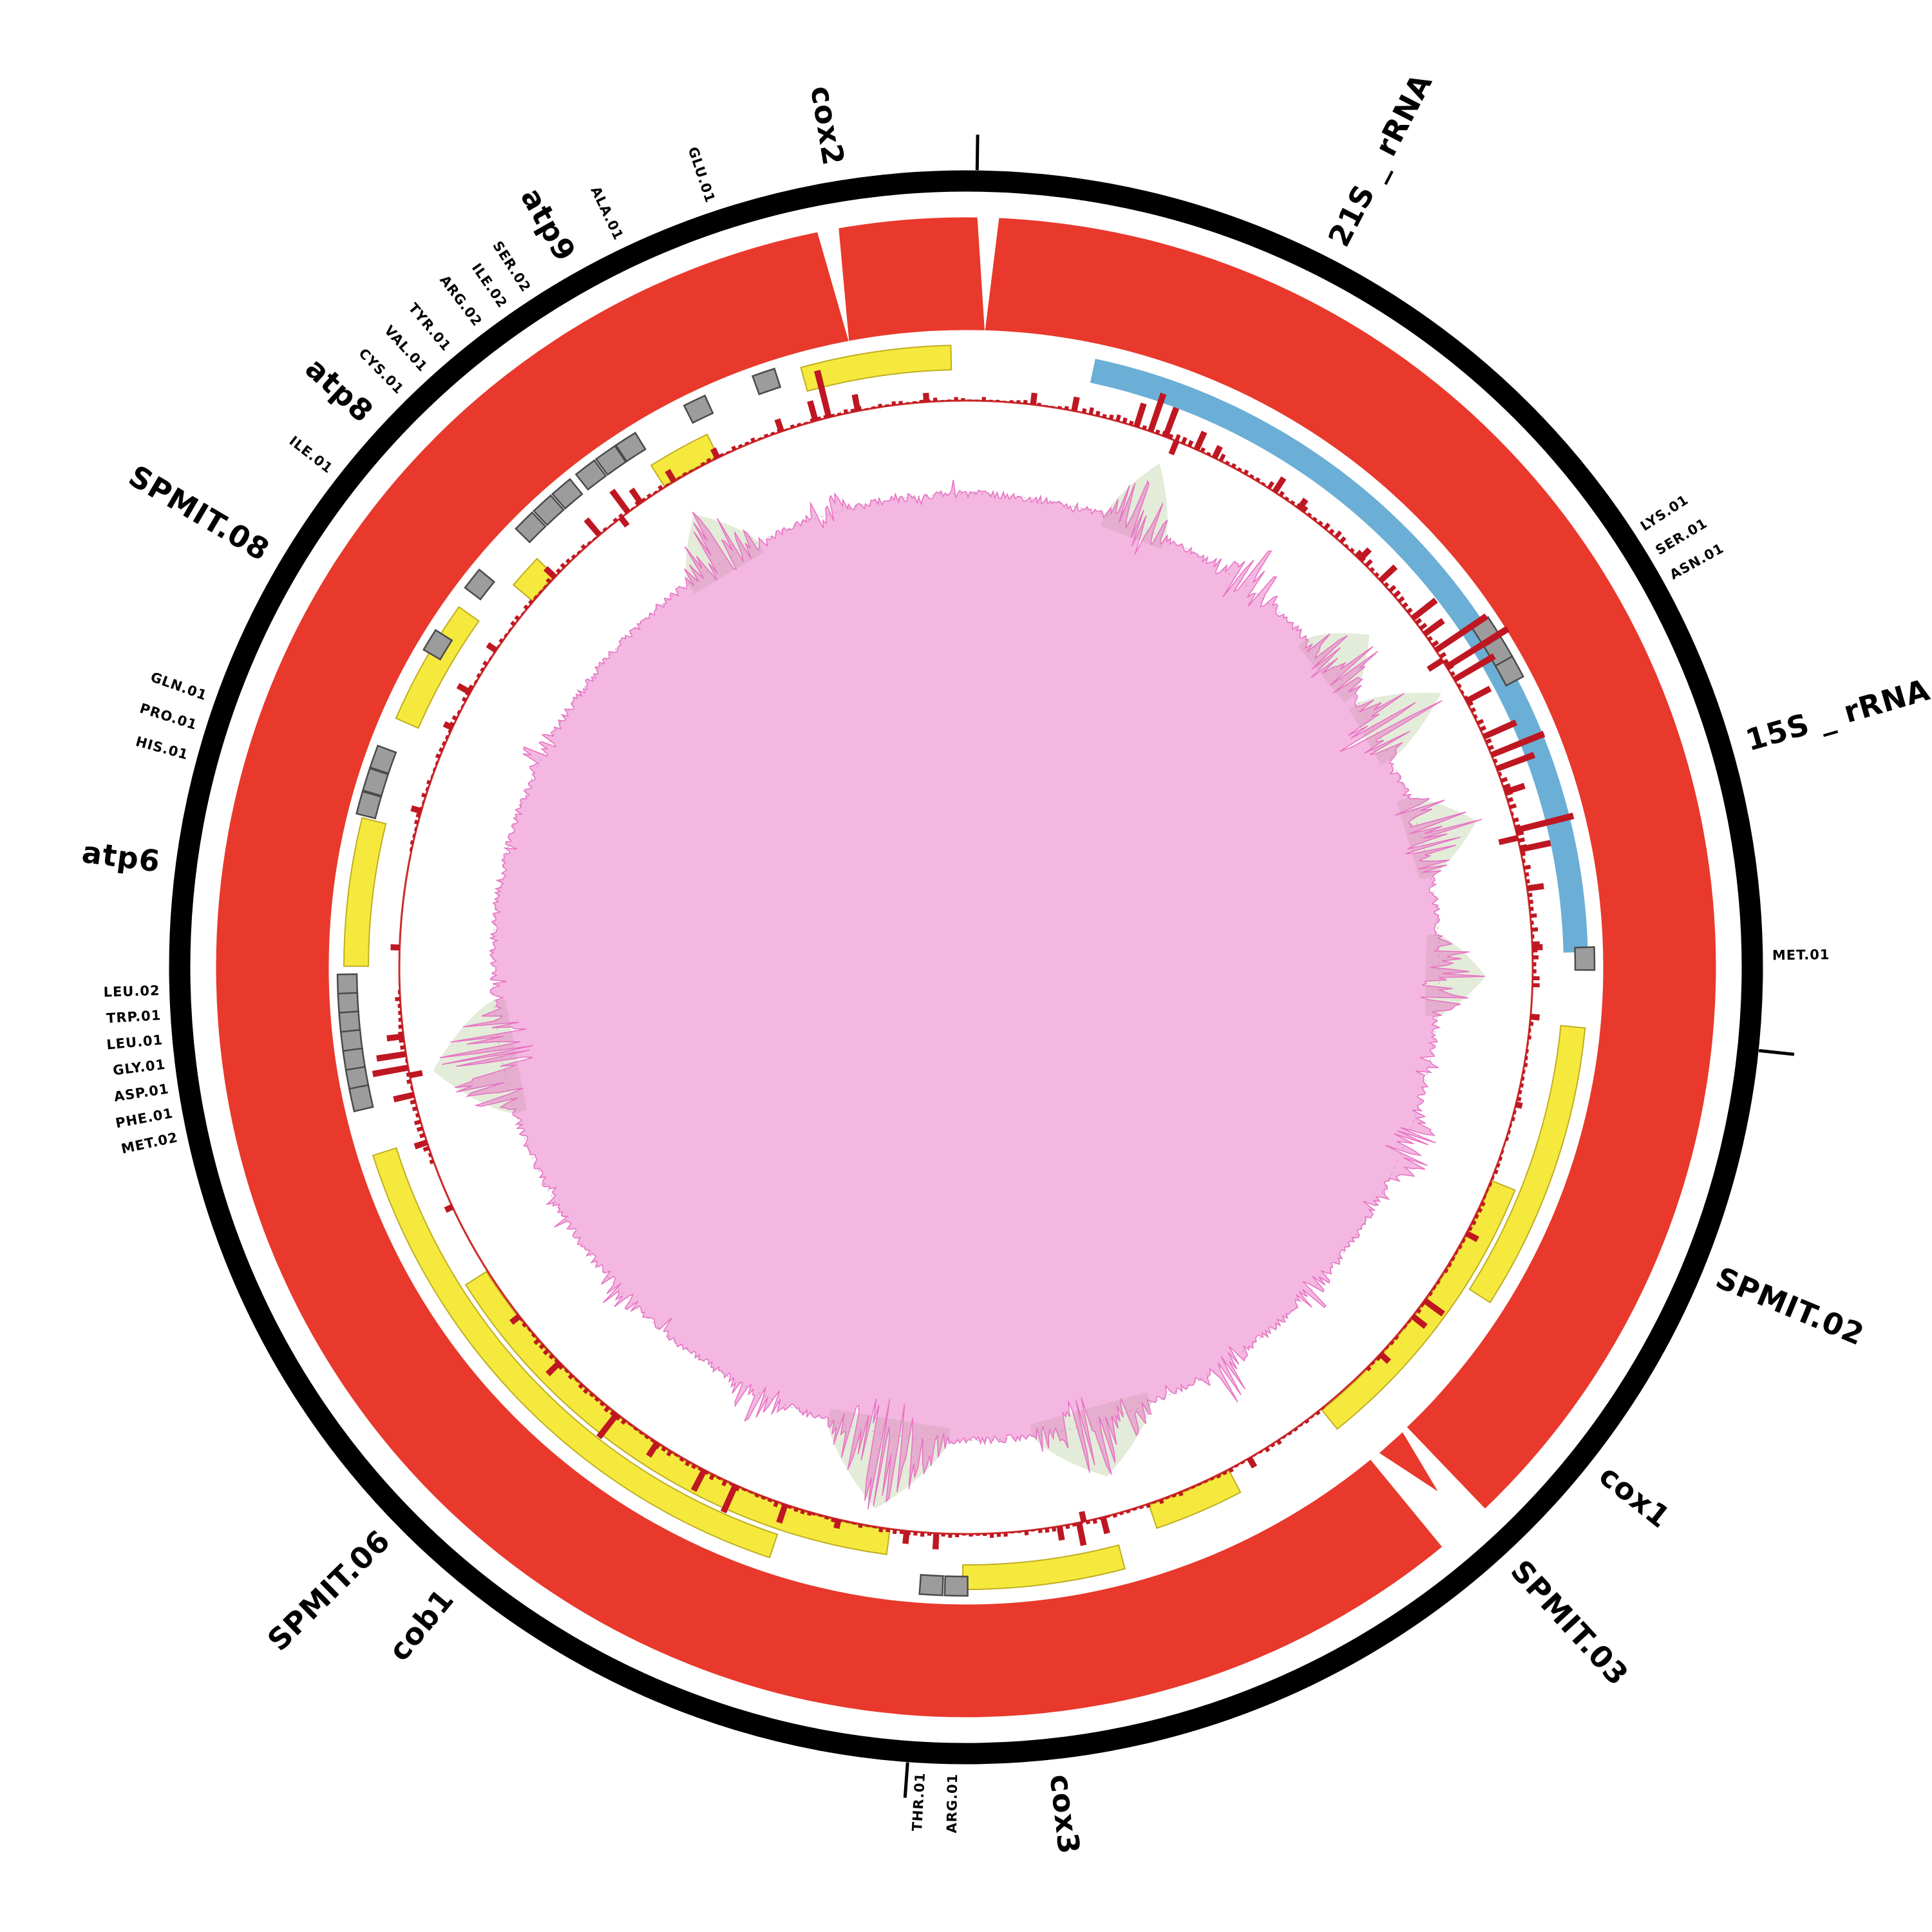 This screenshot has width=1932, height=1932. What do you see at coordinates (131, 991) in the screenshot?
I see `trna-label-leu-02: LEU.02` at bounding box center [131, 991].